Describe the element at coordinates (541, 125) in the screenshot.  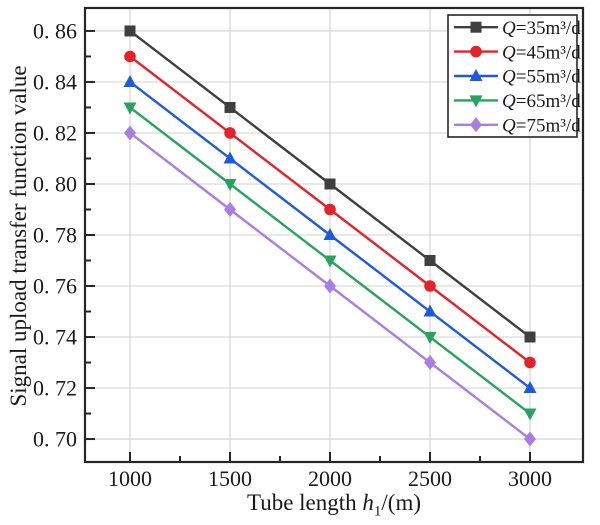
I see `legend-label: Q=75m³/d` at that location.